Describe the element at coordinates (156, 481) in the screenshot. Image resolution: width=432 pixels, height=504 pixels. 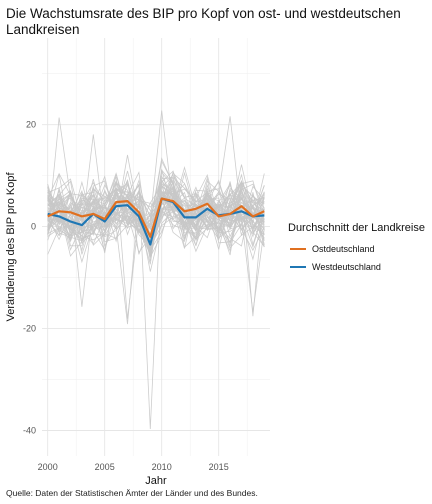
I see `x-axis-label: Jahr` at that location.